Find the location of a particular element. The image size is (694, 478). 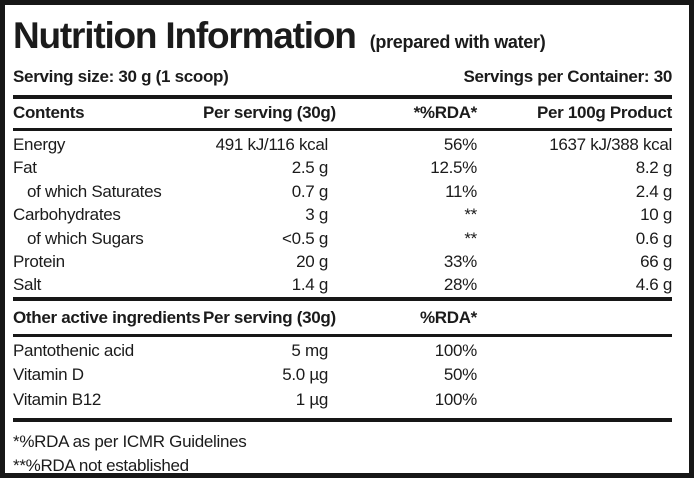

table-row: Fat 2.5 g 12.5% 8.2 g is located at coordinates (342, 167).